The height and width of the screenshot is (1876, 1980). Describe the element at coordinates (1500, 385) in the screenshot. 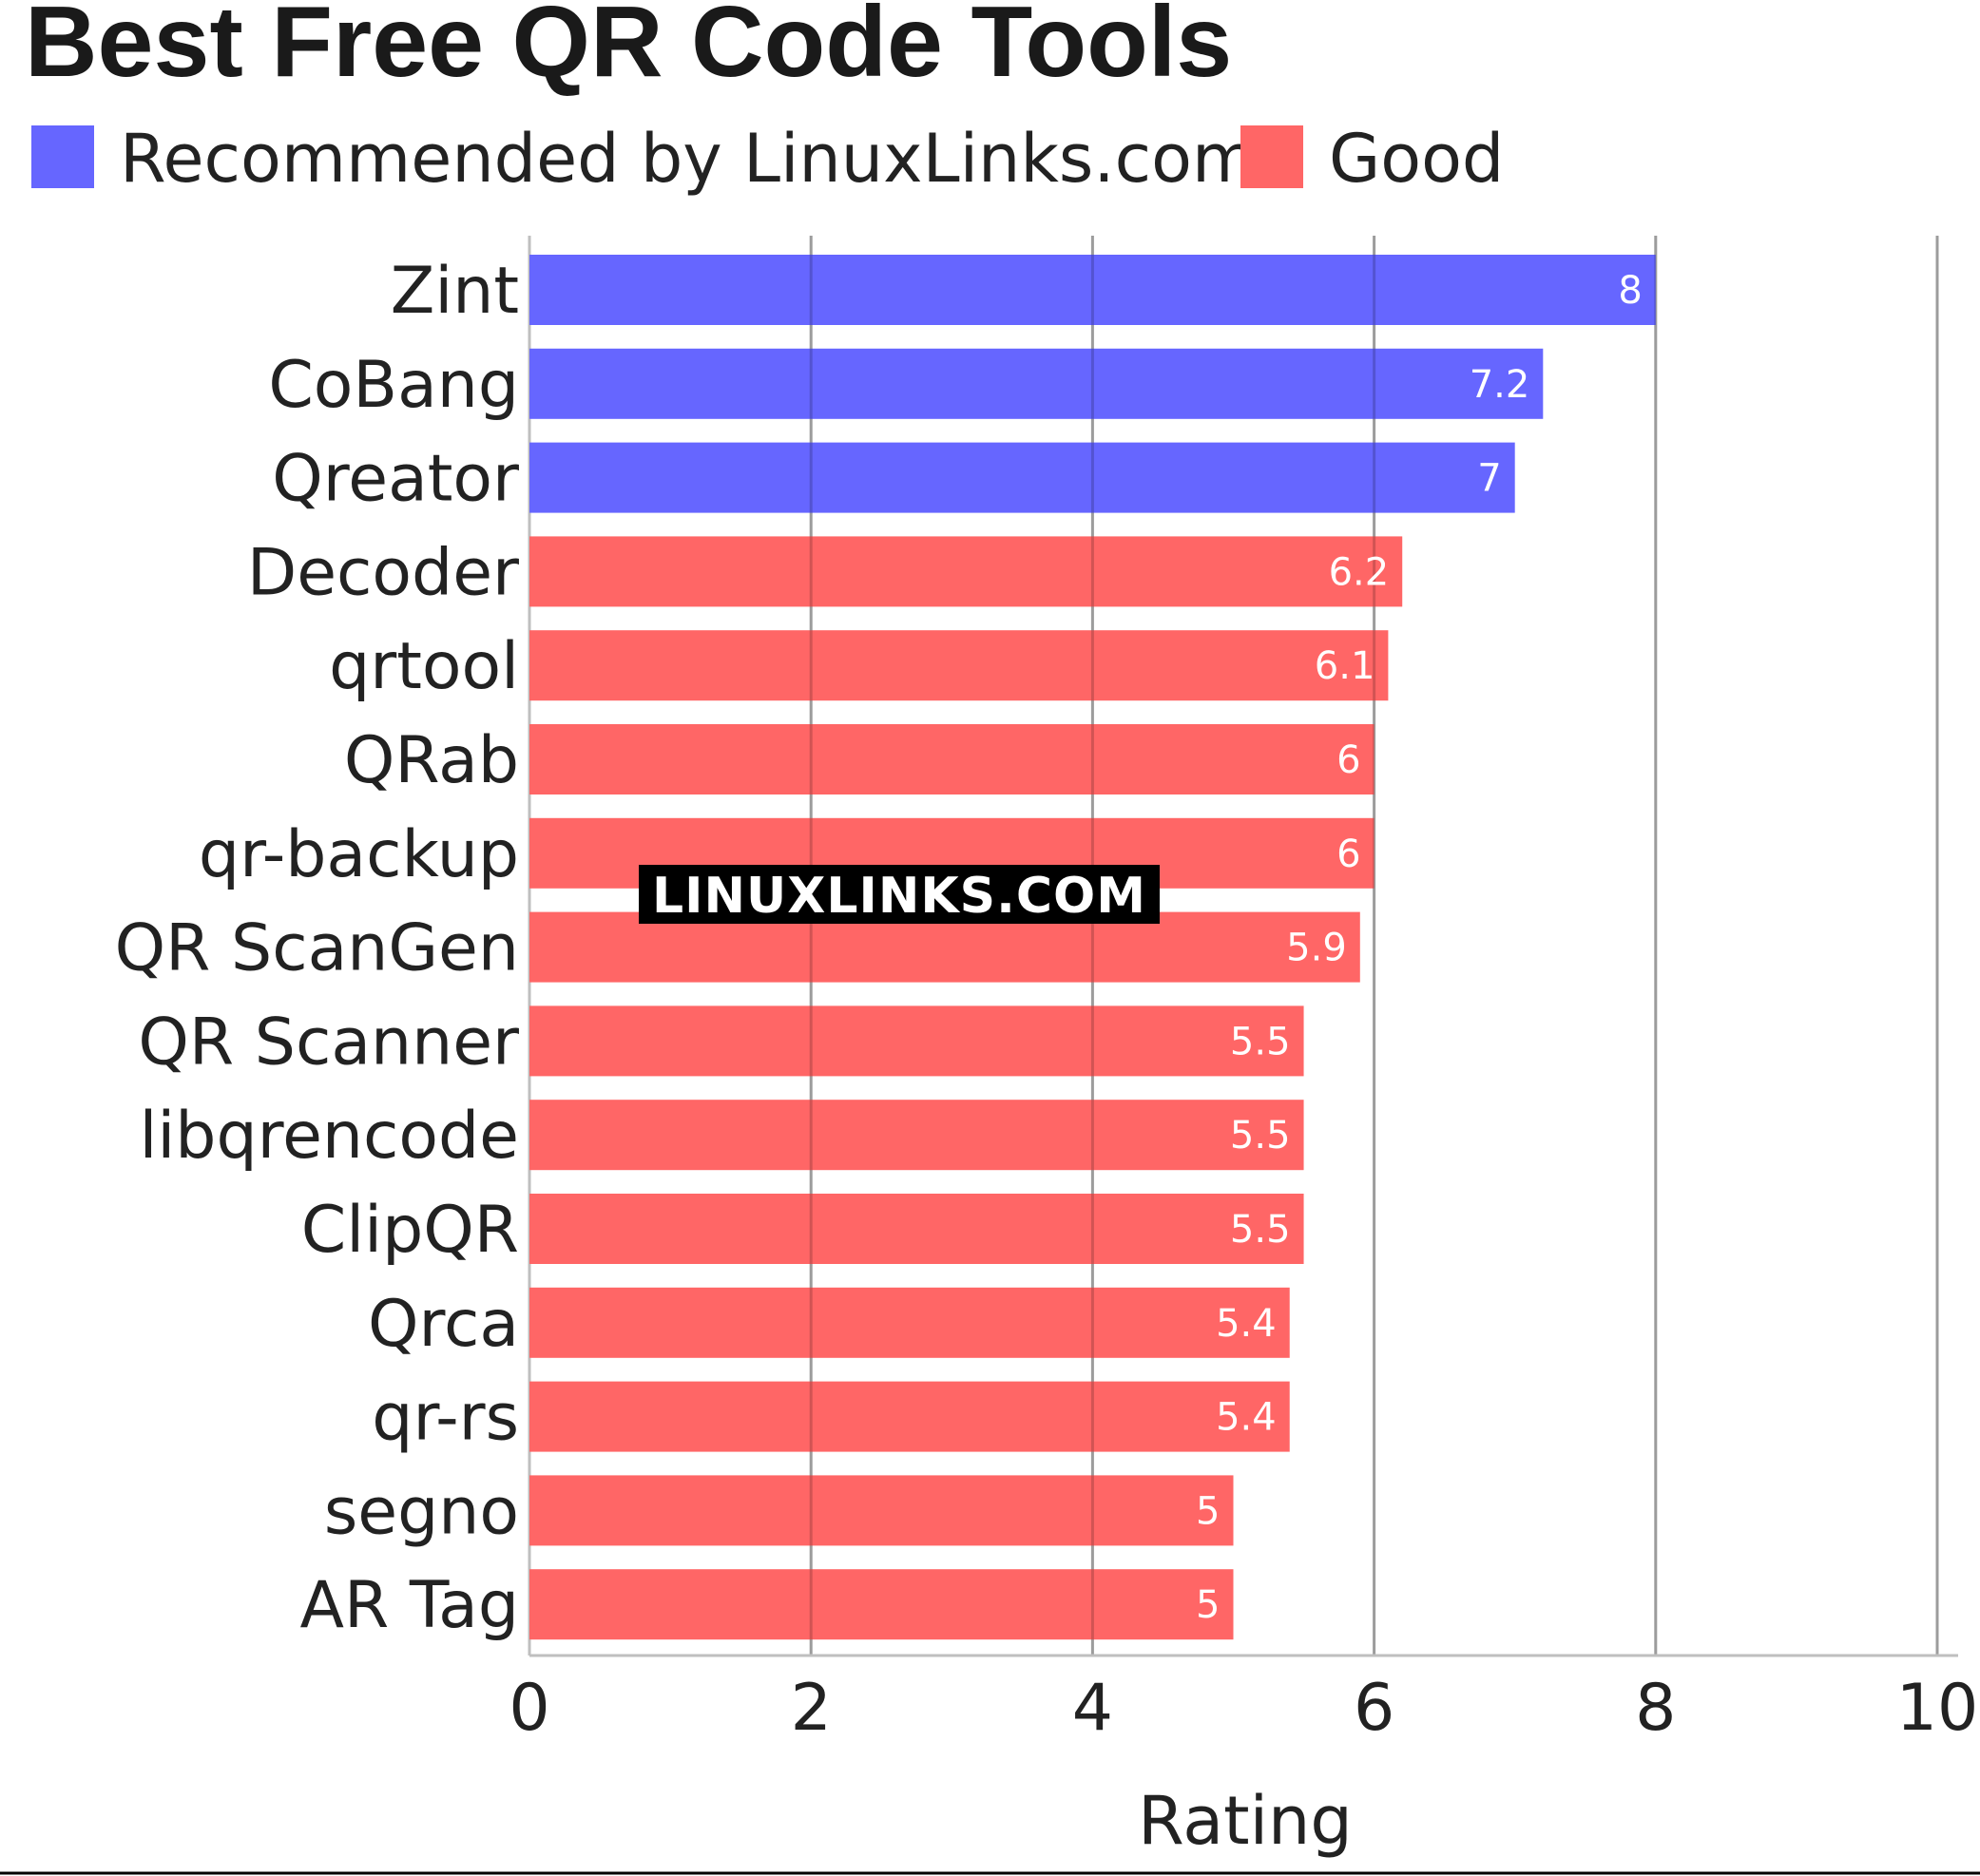

I see `value-label: 7.2` at that location.